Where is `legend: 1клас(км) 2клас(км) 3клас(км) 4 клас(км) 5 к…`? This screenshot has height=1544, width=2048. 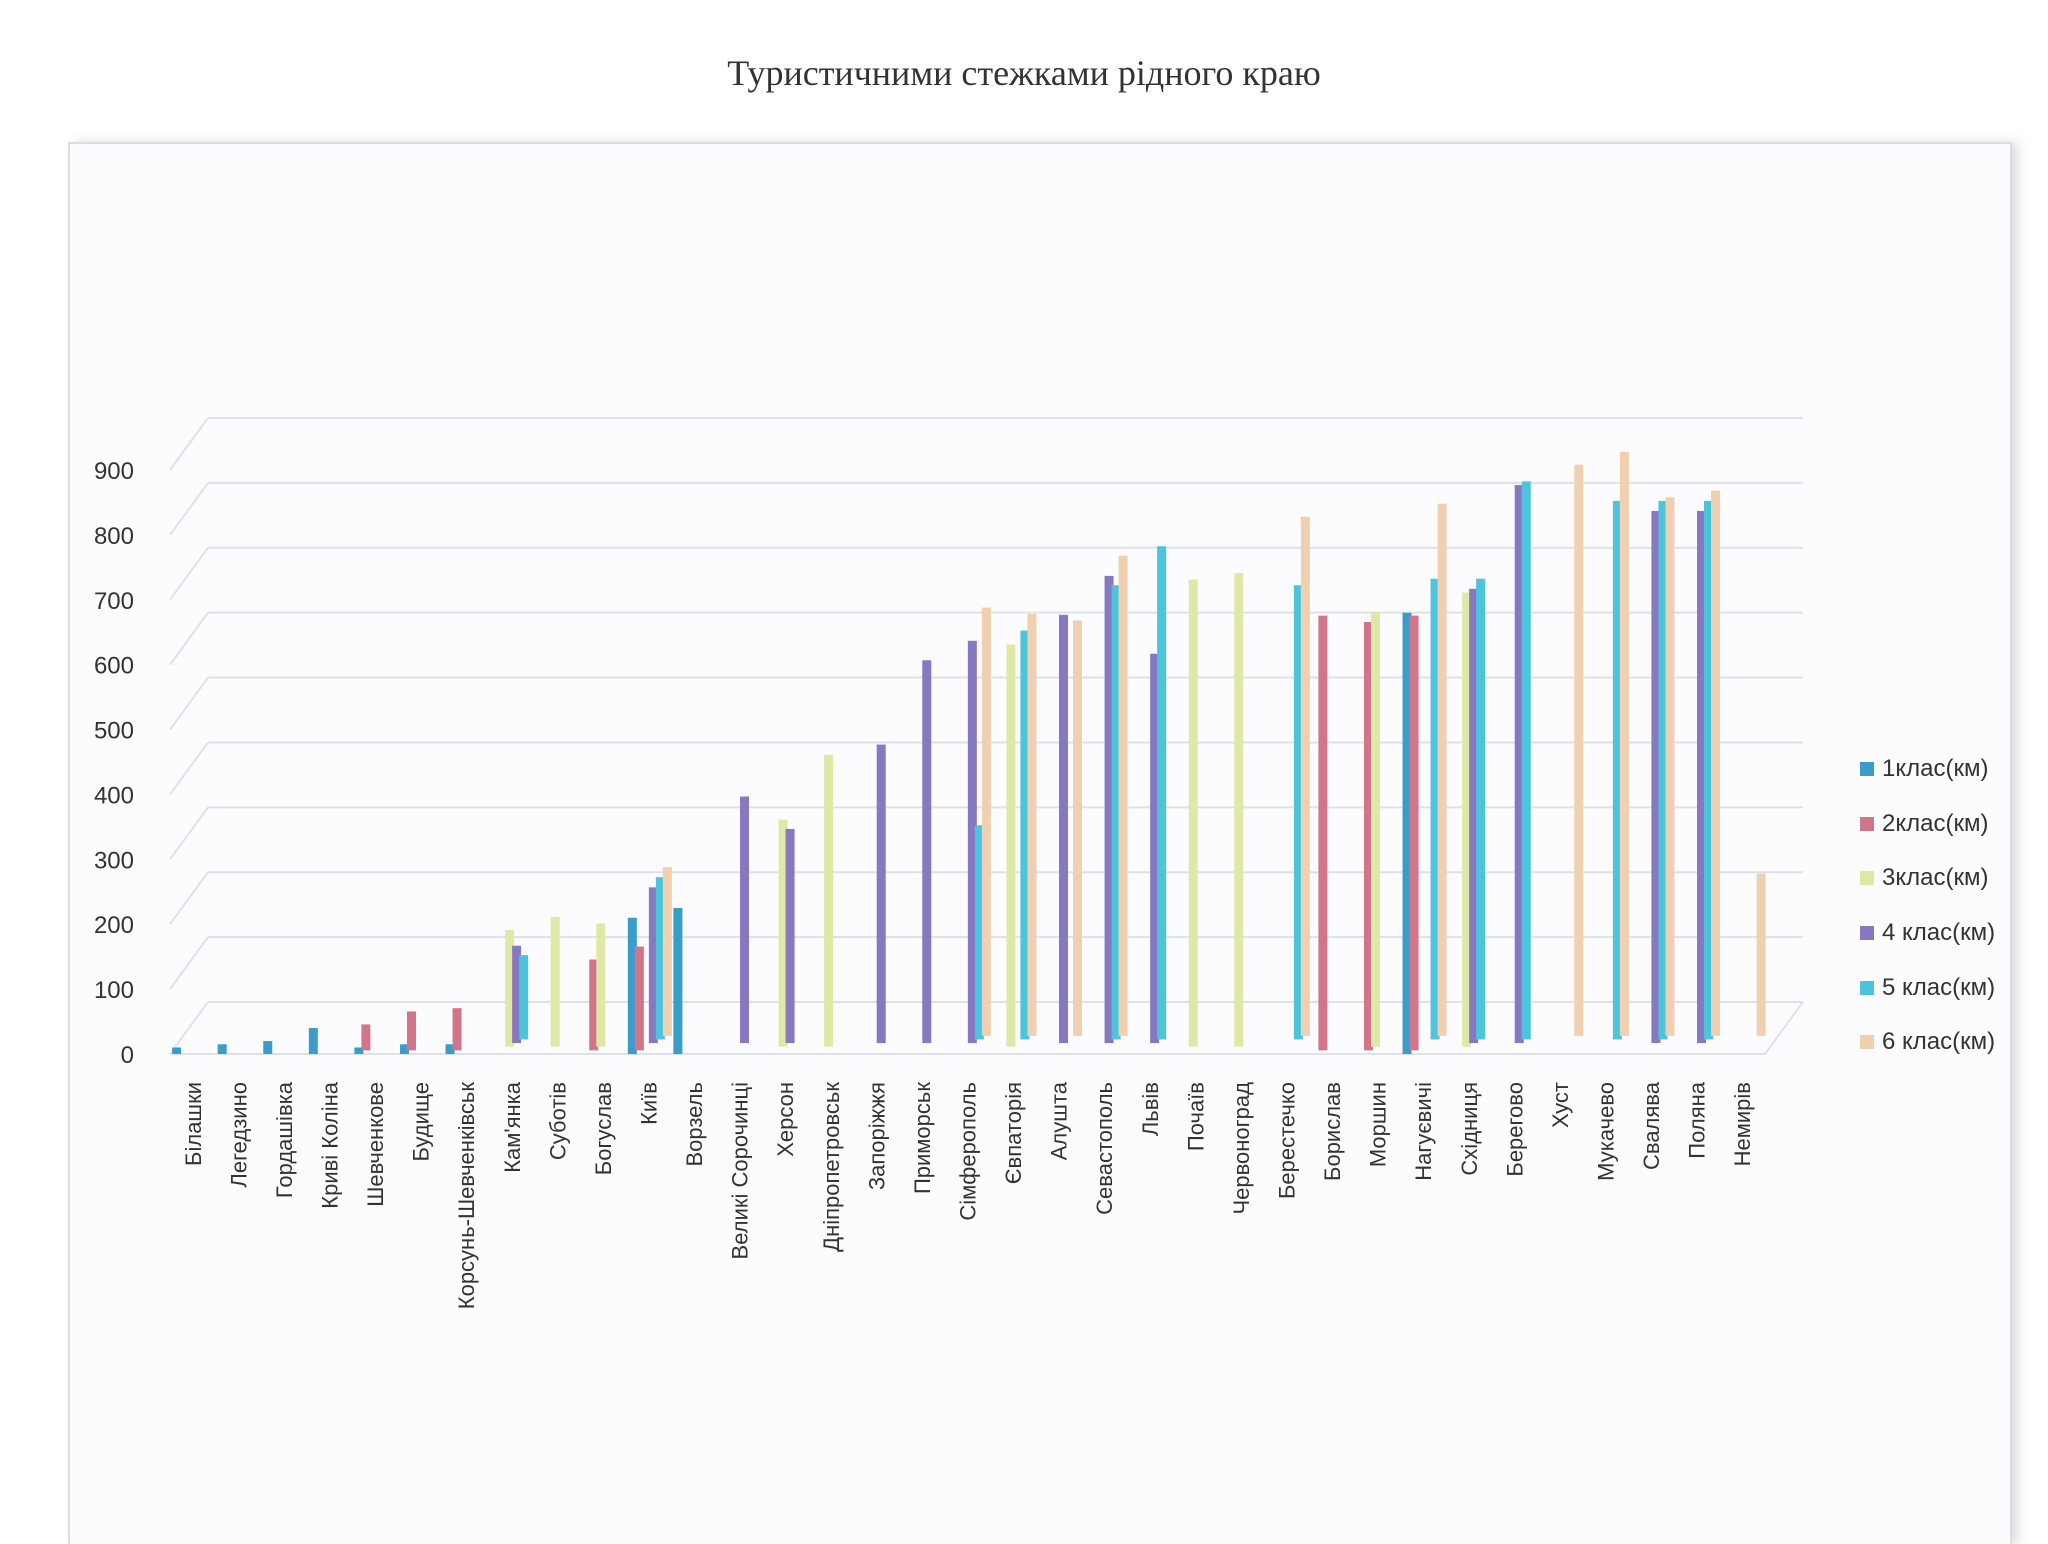
legend: 1клас(км) 2клас(км) 3клас(км) 4 клас(км) 5 к… is located at coordinates (1927, 906).